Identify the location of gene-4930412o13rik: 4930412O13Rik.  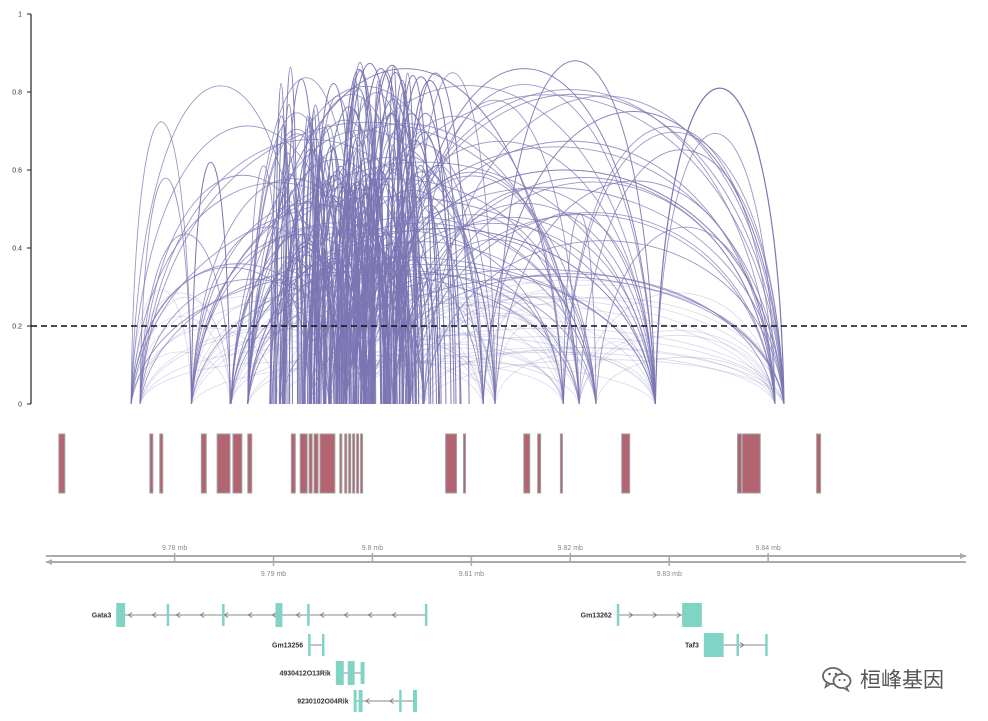
(322, 673).